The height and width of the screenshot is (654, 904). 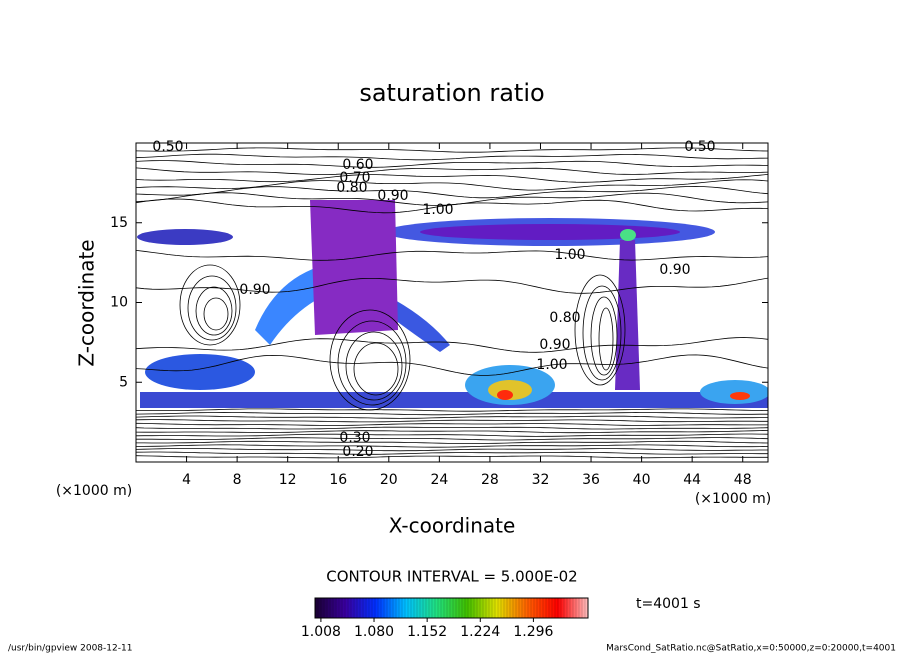 What do you see at coordinates (354, 178) in the screenshot?
I see `contour-label: 0.70` at bounding box center [354, 178].